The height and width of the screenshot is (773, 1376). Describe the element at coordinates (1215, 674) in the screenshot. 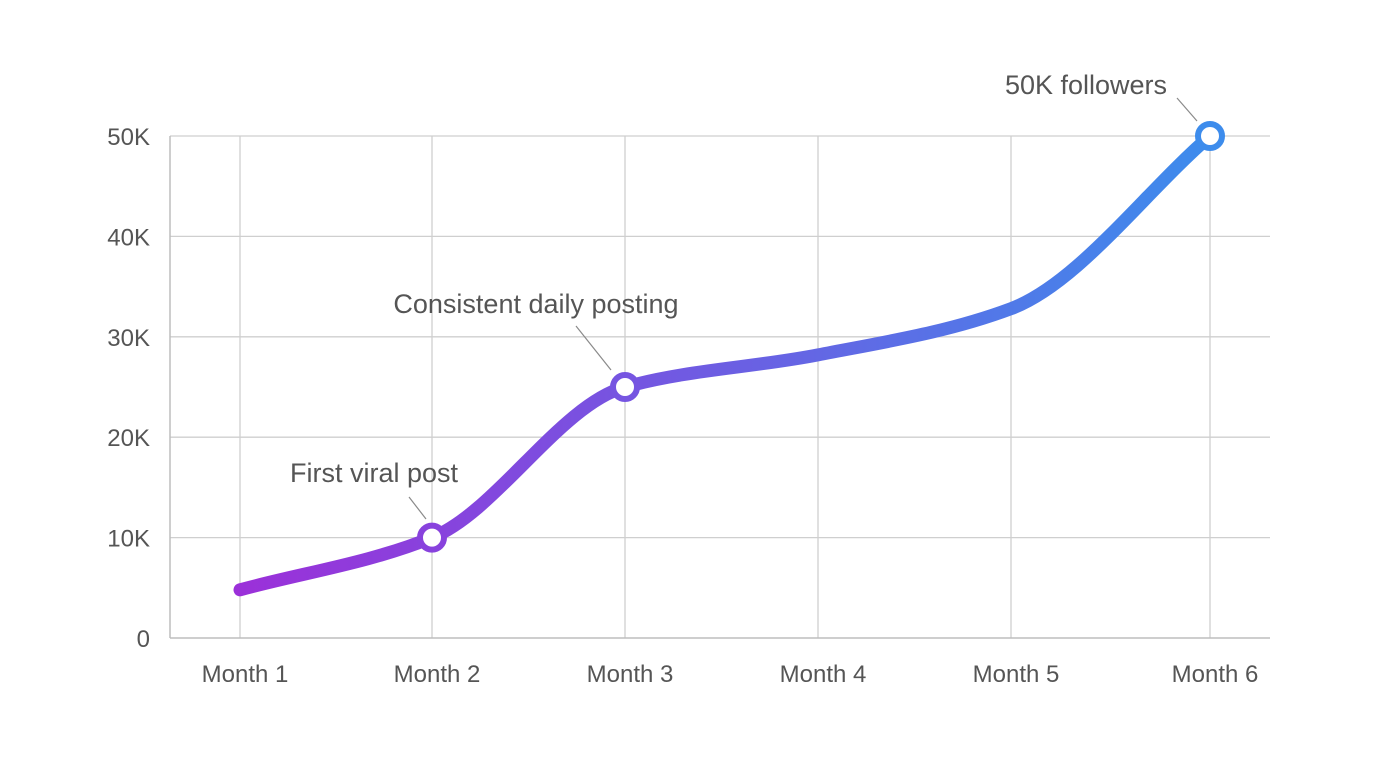

I see `x-tick-label: Month 6` at that location.